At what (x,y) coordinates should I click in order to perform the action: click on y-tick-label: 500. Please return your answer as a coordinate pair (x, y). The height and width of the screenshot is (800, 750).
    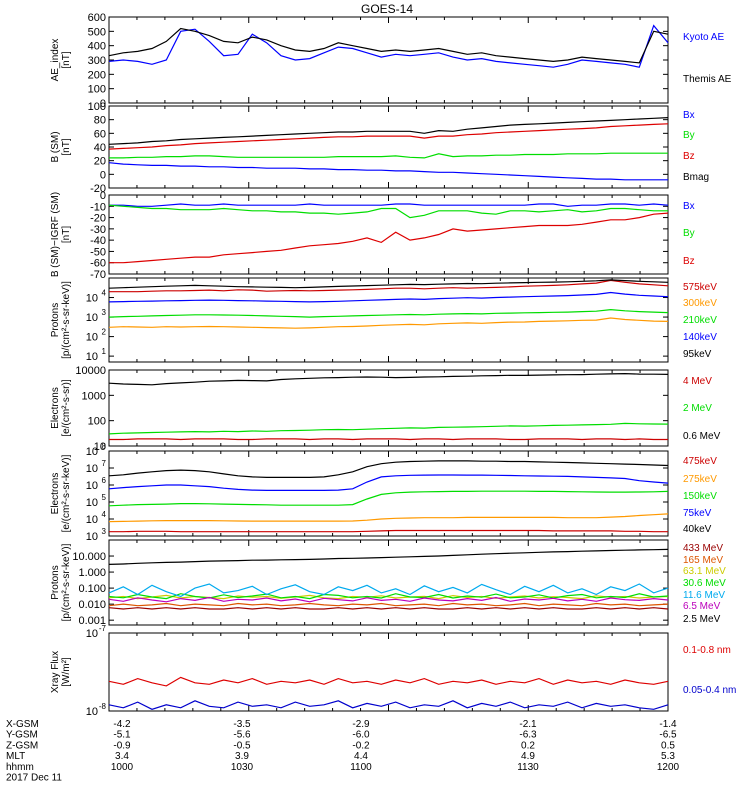
    Looking at the image, I should click on (97, 32).